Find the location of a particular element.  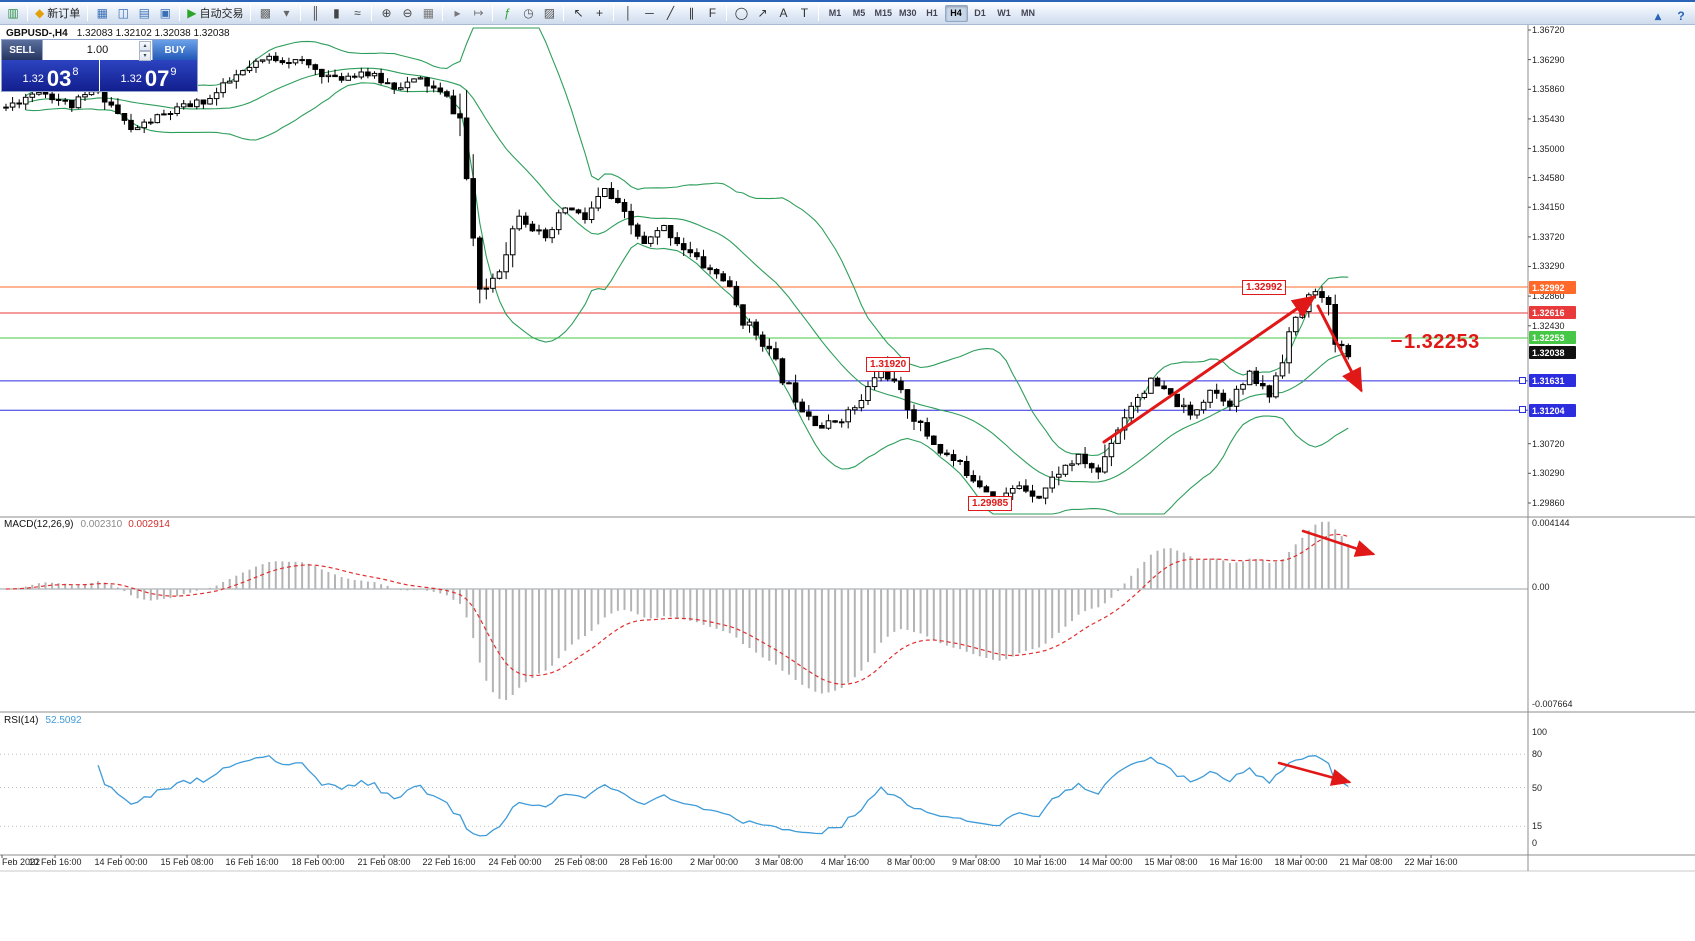

help-button: ? is located at coordinates (1681, 15).